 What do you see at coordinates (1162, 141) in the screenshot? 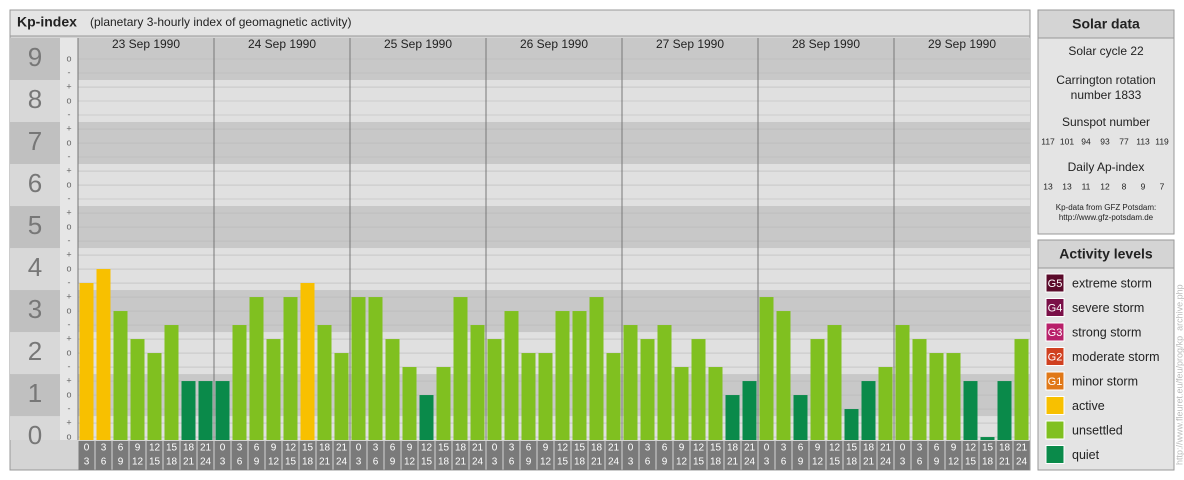
I see `sunspot-value: 119` at bounding box center [1162, 141].